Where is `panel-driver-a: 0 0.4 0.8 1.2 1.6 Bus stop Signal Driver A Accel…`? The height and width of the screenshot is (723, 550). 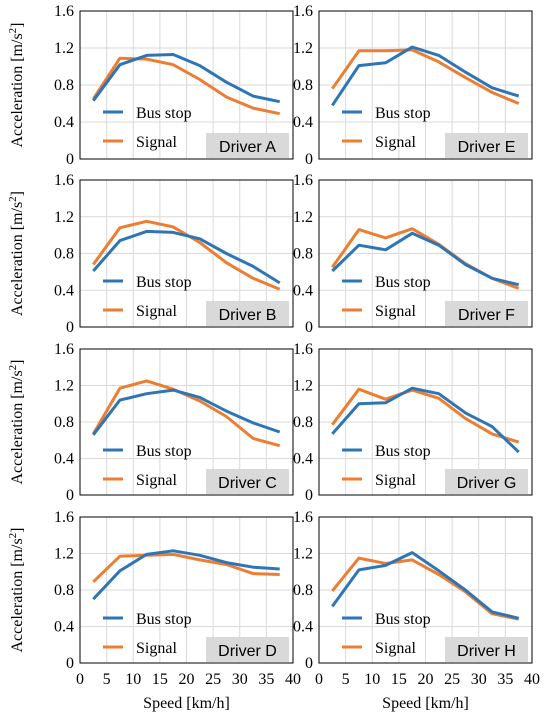
panel-driver-a: 0 0.4 0.8 1.2 1.6 Bus stop Signal Driver A Accel… is located at coordinates (150, 85).